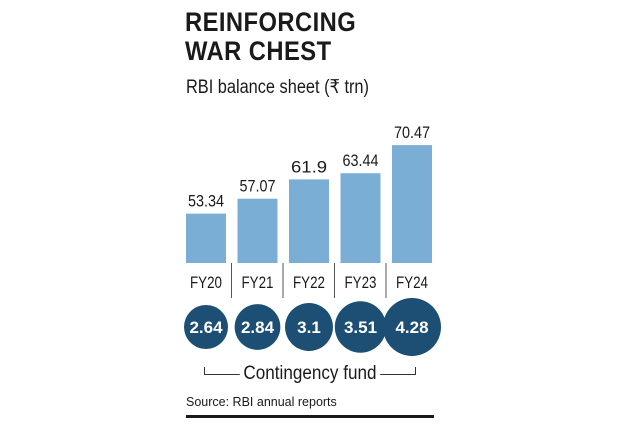  I want to click on chart-title: REINFORCING WAR CHEST, so click(270, 37).